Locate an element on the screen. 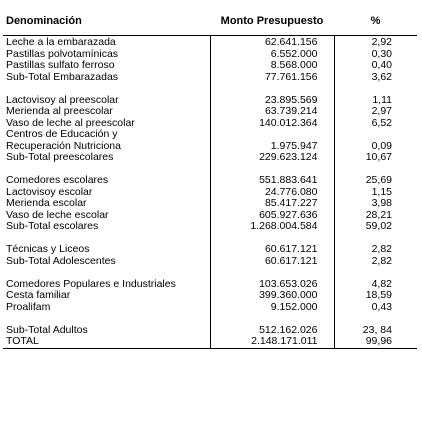 Image resolution: width=422 pixels, height=439 pixels. cell-monto: 1.268.004.584 is located at coordinates (272, 227).